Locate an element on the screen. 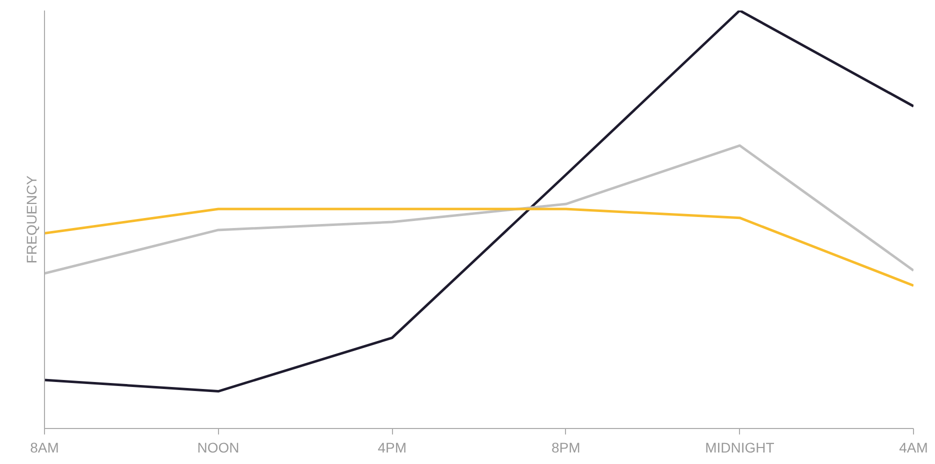  x-tick-label: 4AM is located at coordinates (913, 448).